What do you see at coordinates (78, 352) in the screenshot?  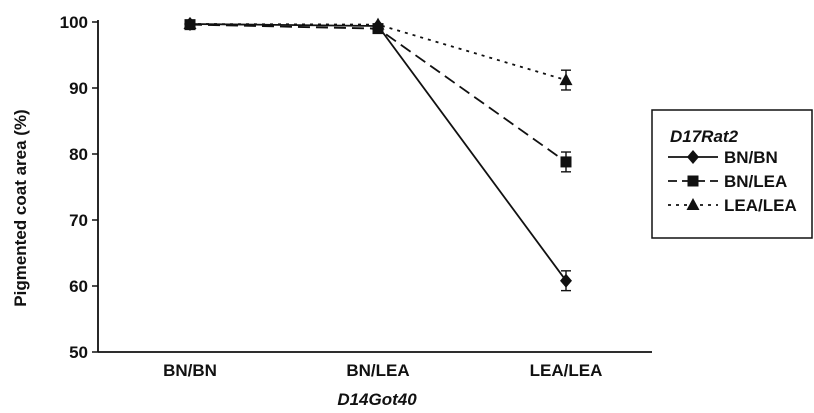 I see `y-tick-label: 50` at bounding box center [78, 352].